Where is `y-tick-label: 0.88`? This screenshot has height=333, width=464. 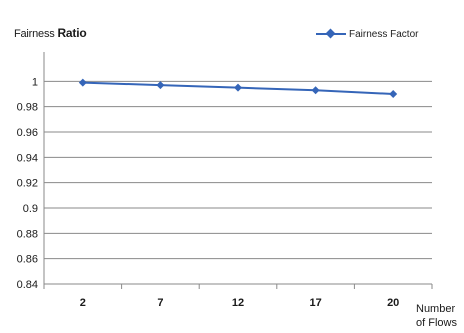
y-tick-label: 0.88 is located at coordinates (27, 234).